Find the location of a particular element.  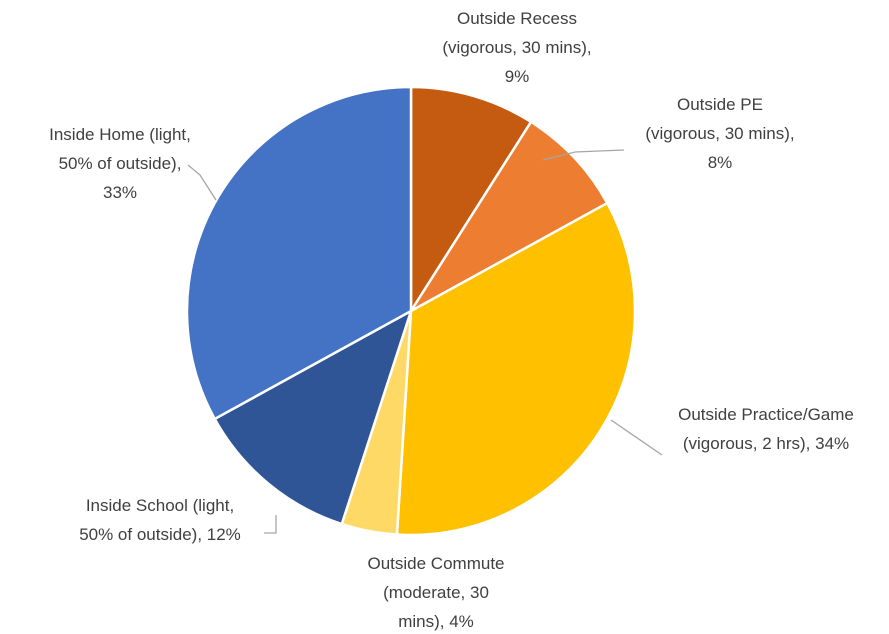

slice-label-line: Outside Recess is located at coordinates (517, 18).